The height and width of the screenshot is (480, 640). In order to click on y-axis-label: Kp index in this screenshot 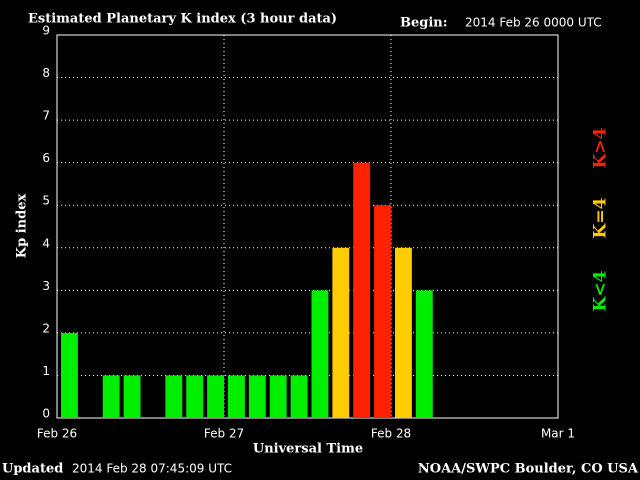, I will do `click(22, 226)`.